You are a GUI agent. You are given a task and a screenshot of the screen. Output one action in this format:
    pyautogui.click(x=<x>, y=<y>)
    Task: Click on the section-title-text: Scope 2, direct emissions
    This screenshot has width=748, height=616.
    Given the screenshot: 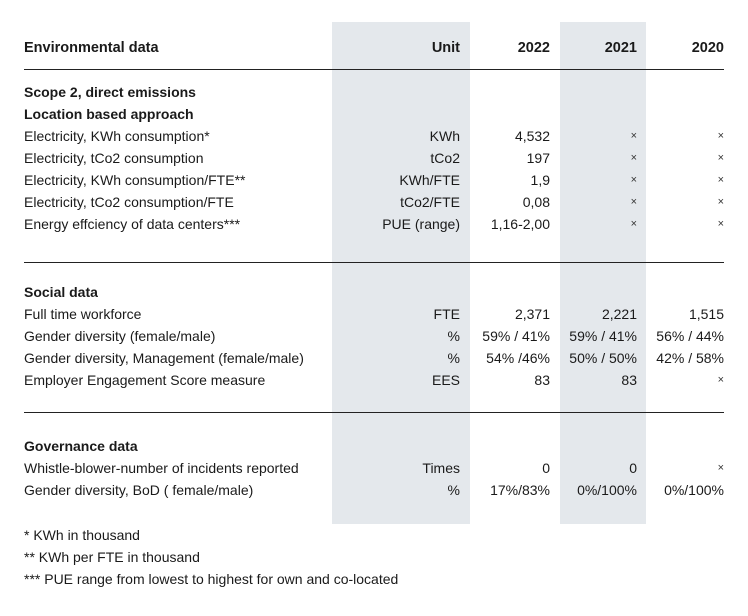 What is the action you would take?
    pyautogui.click(x=110, y=92)
    